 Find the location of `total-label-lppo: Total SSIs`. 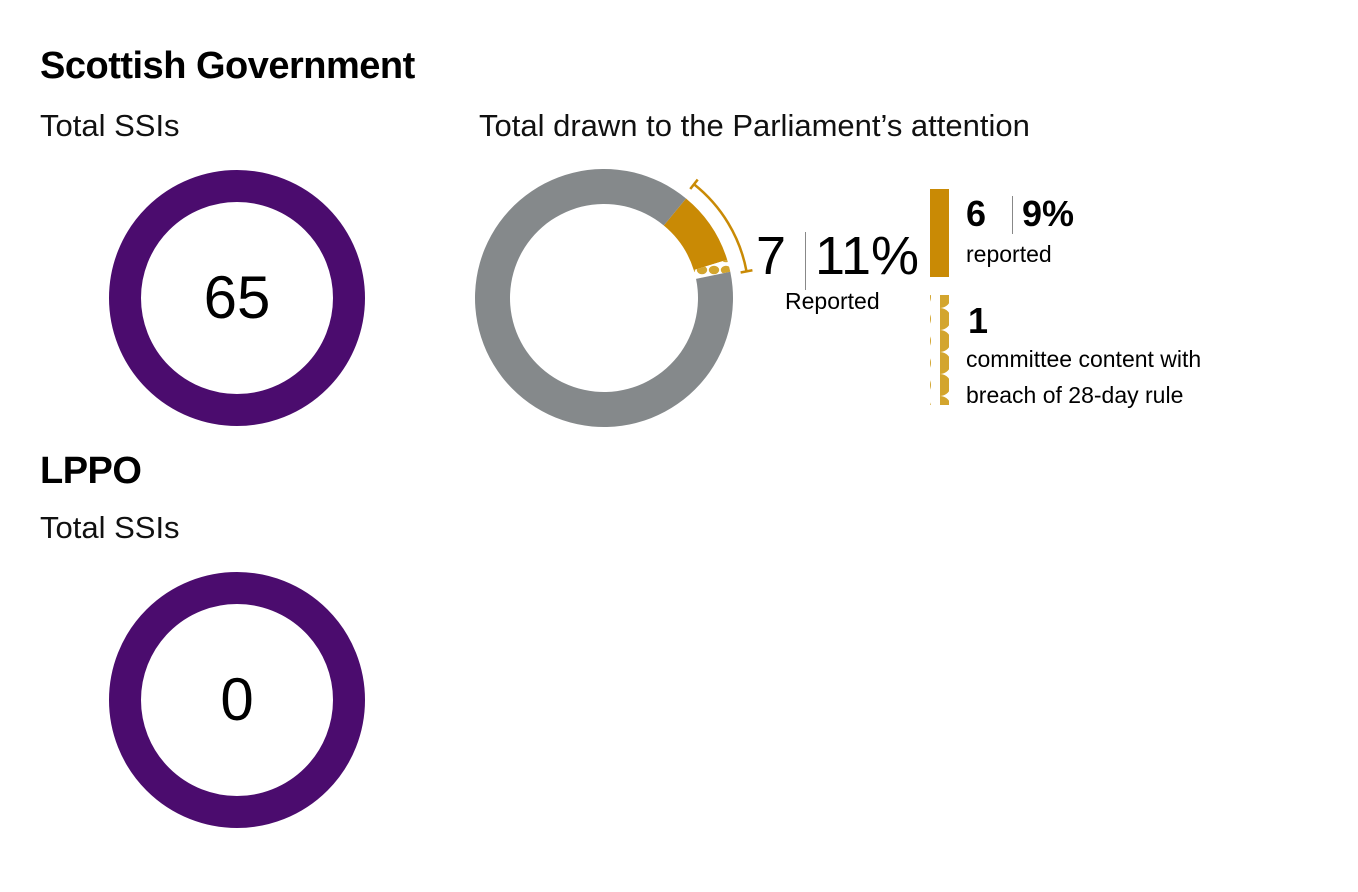

total-label-lppo: Total SSIs is located at coordinates (110, 527).